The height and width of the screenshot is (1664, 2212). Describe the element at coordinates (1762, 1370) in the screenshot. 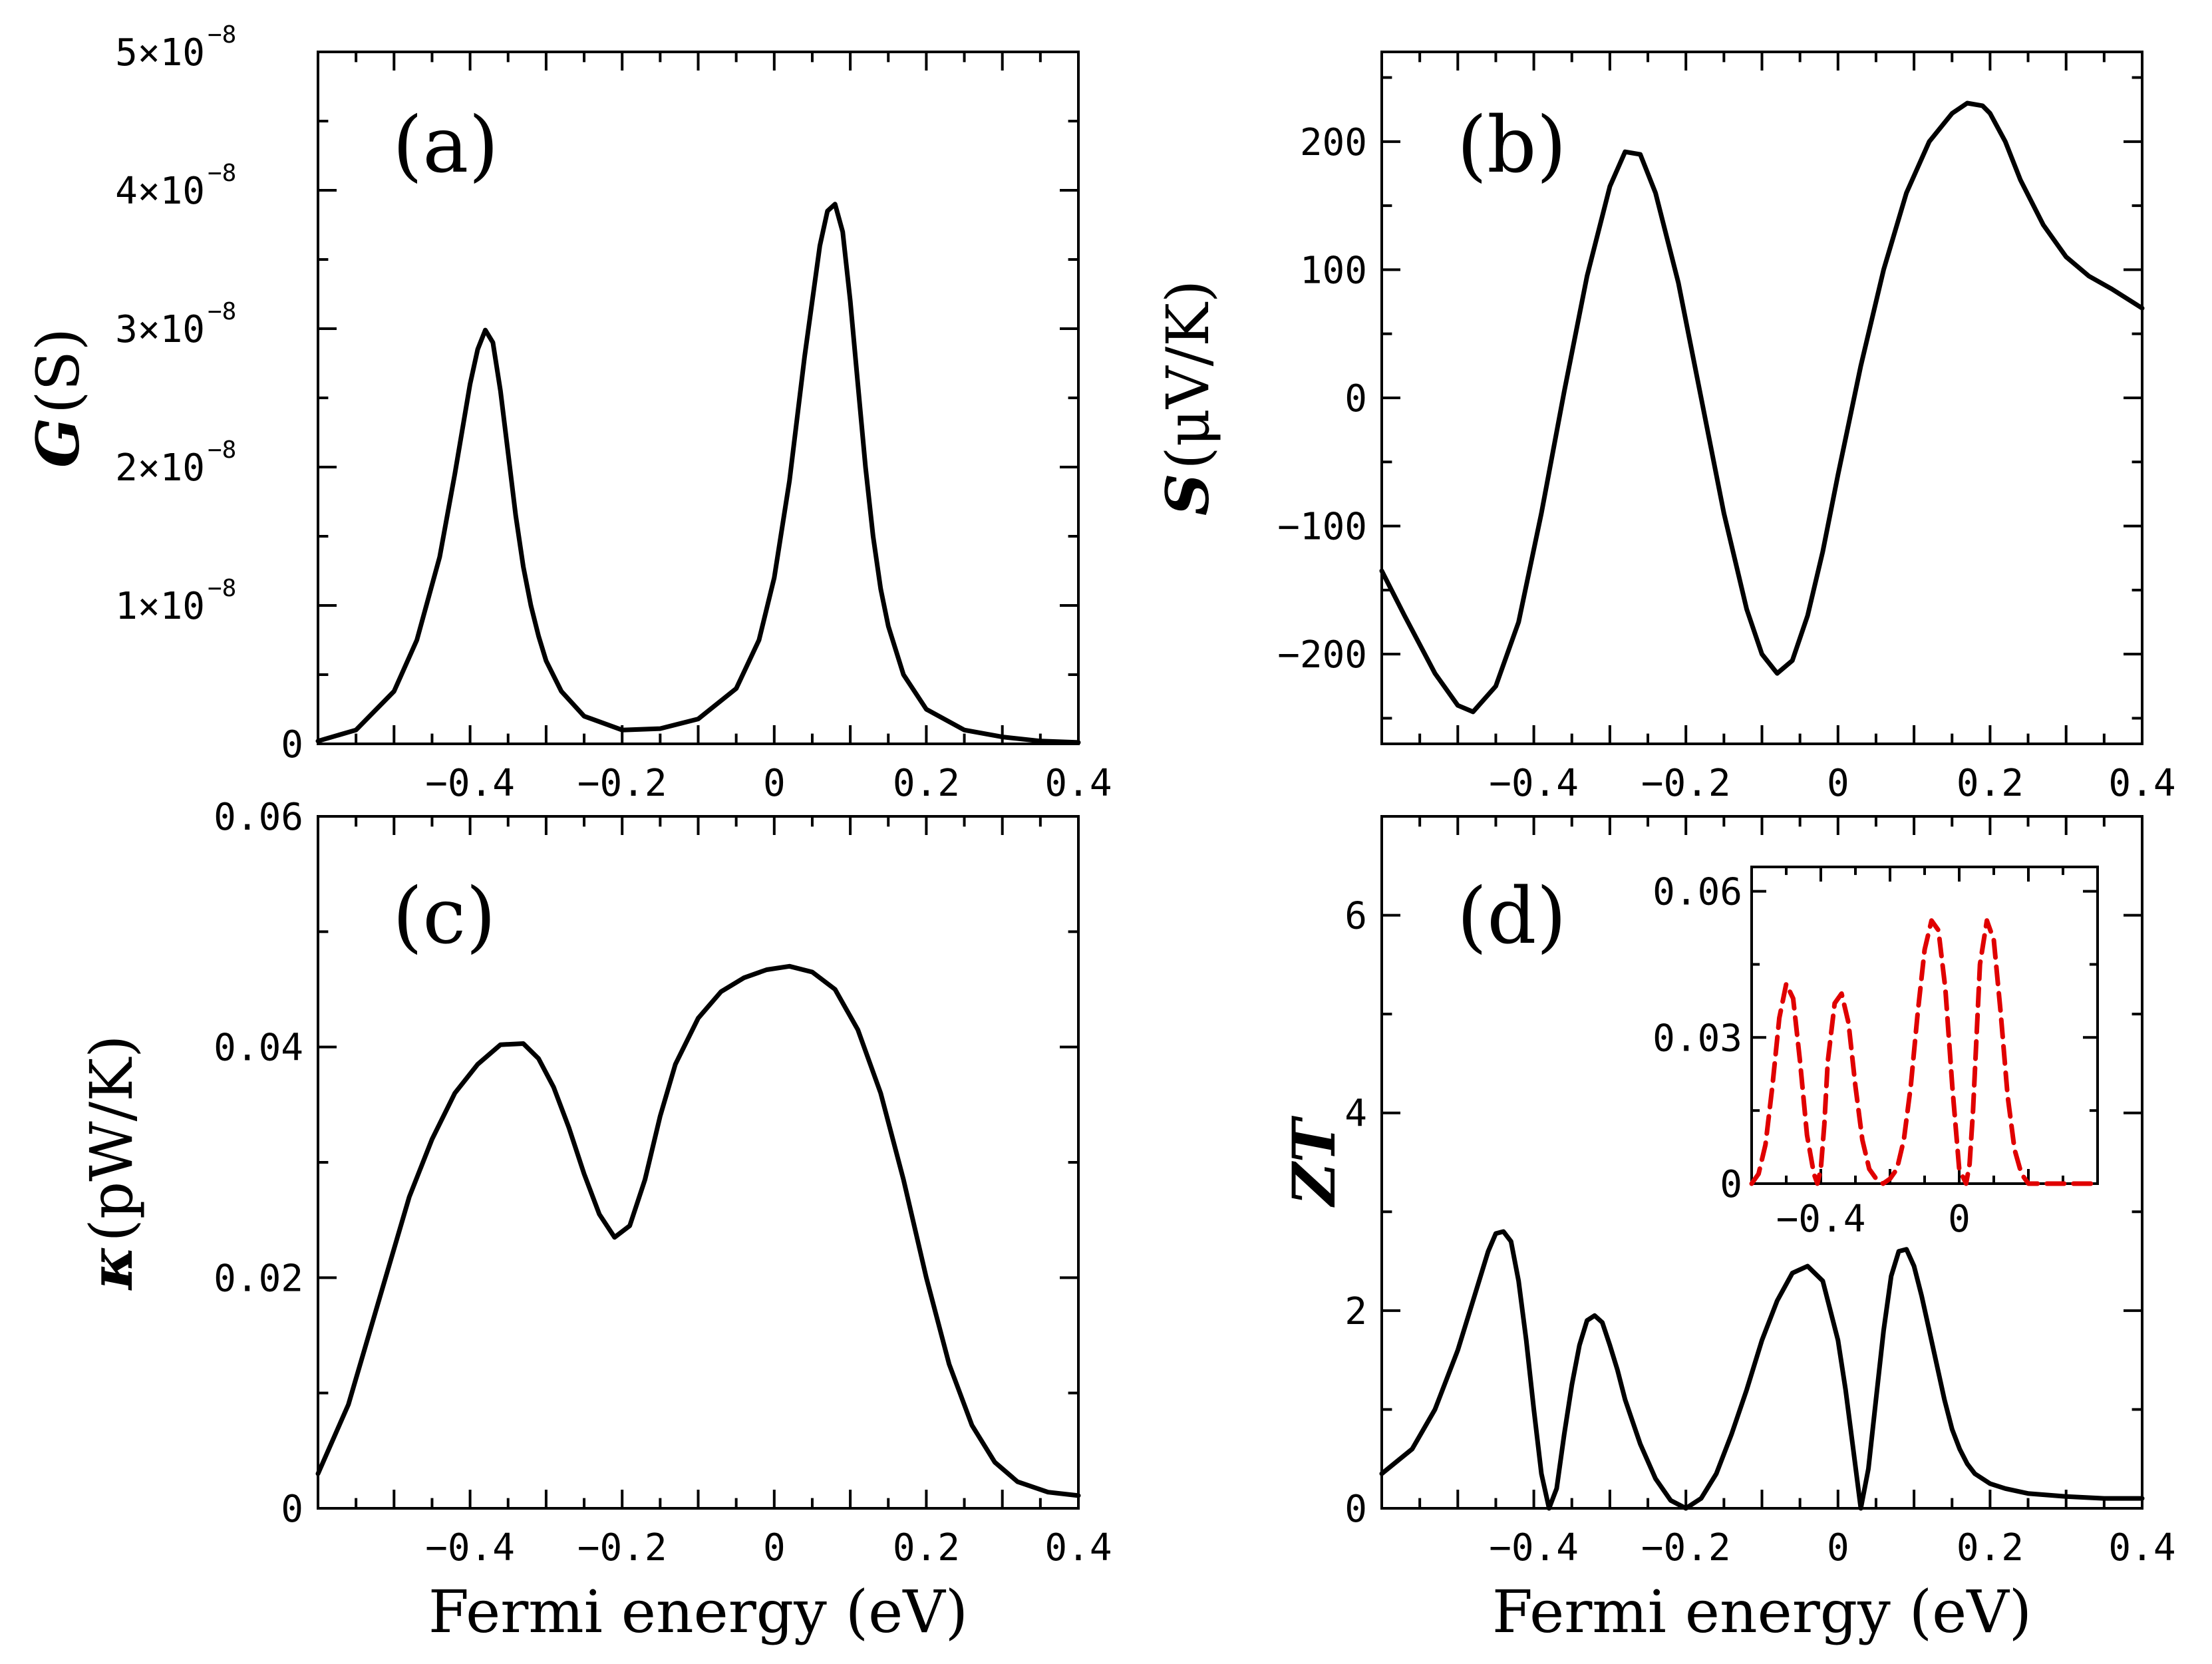

I see `series-line-ZT` at that location.